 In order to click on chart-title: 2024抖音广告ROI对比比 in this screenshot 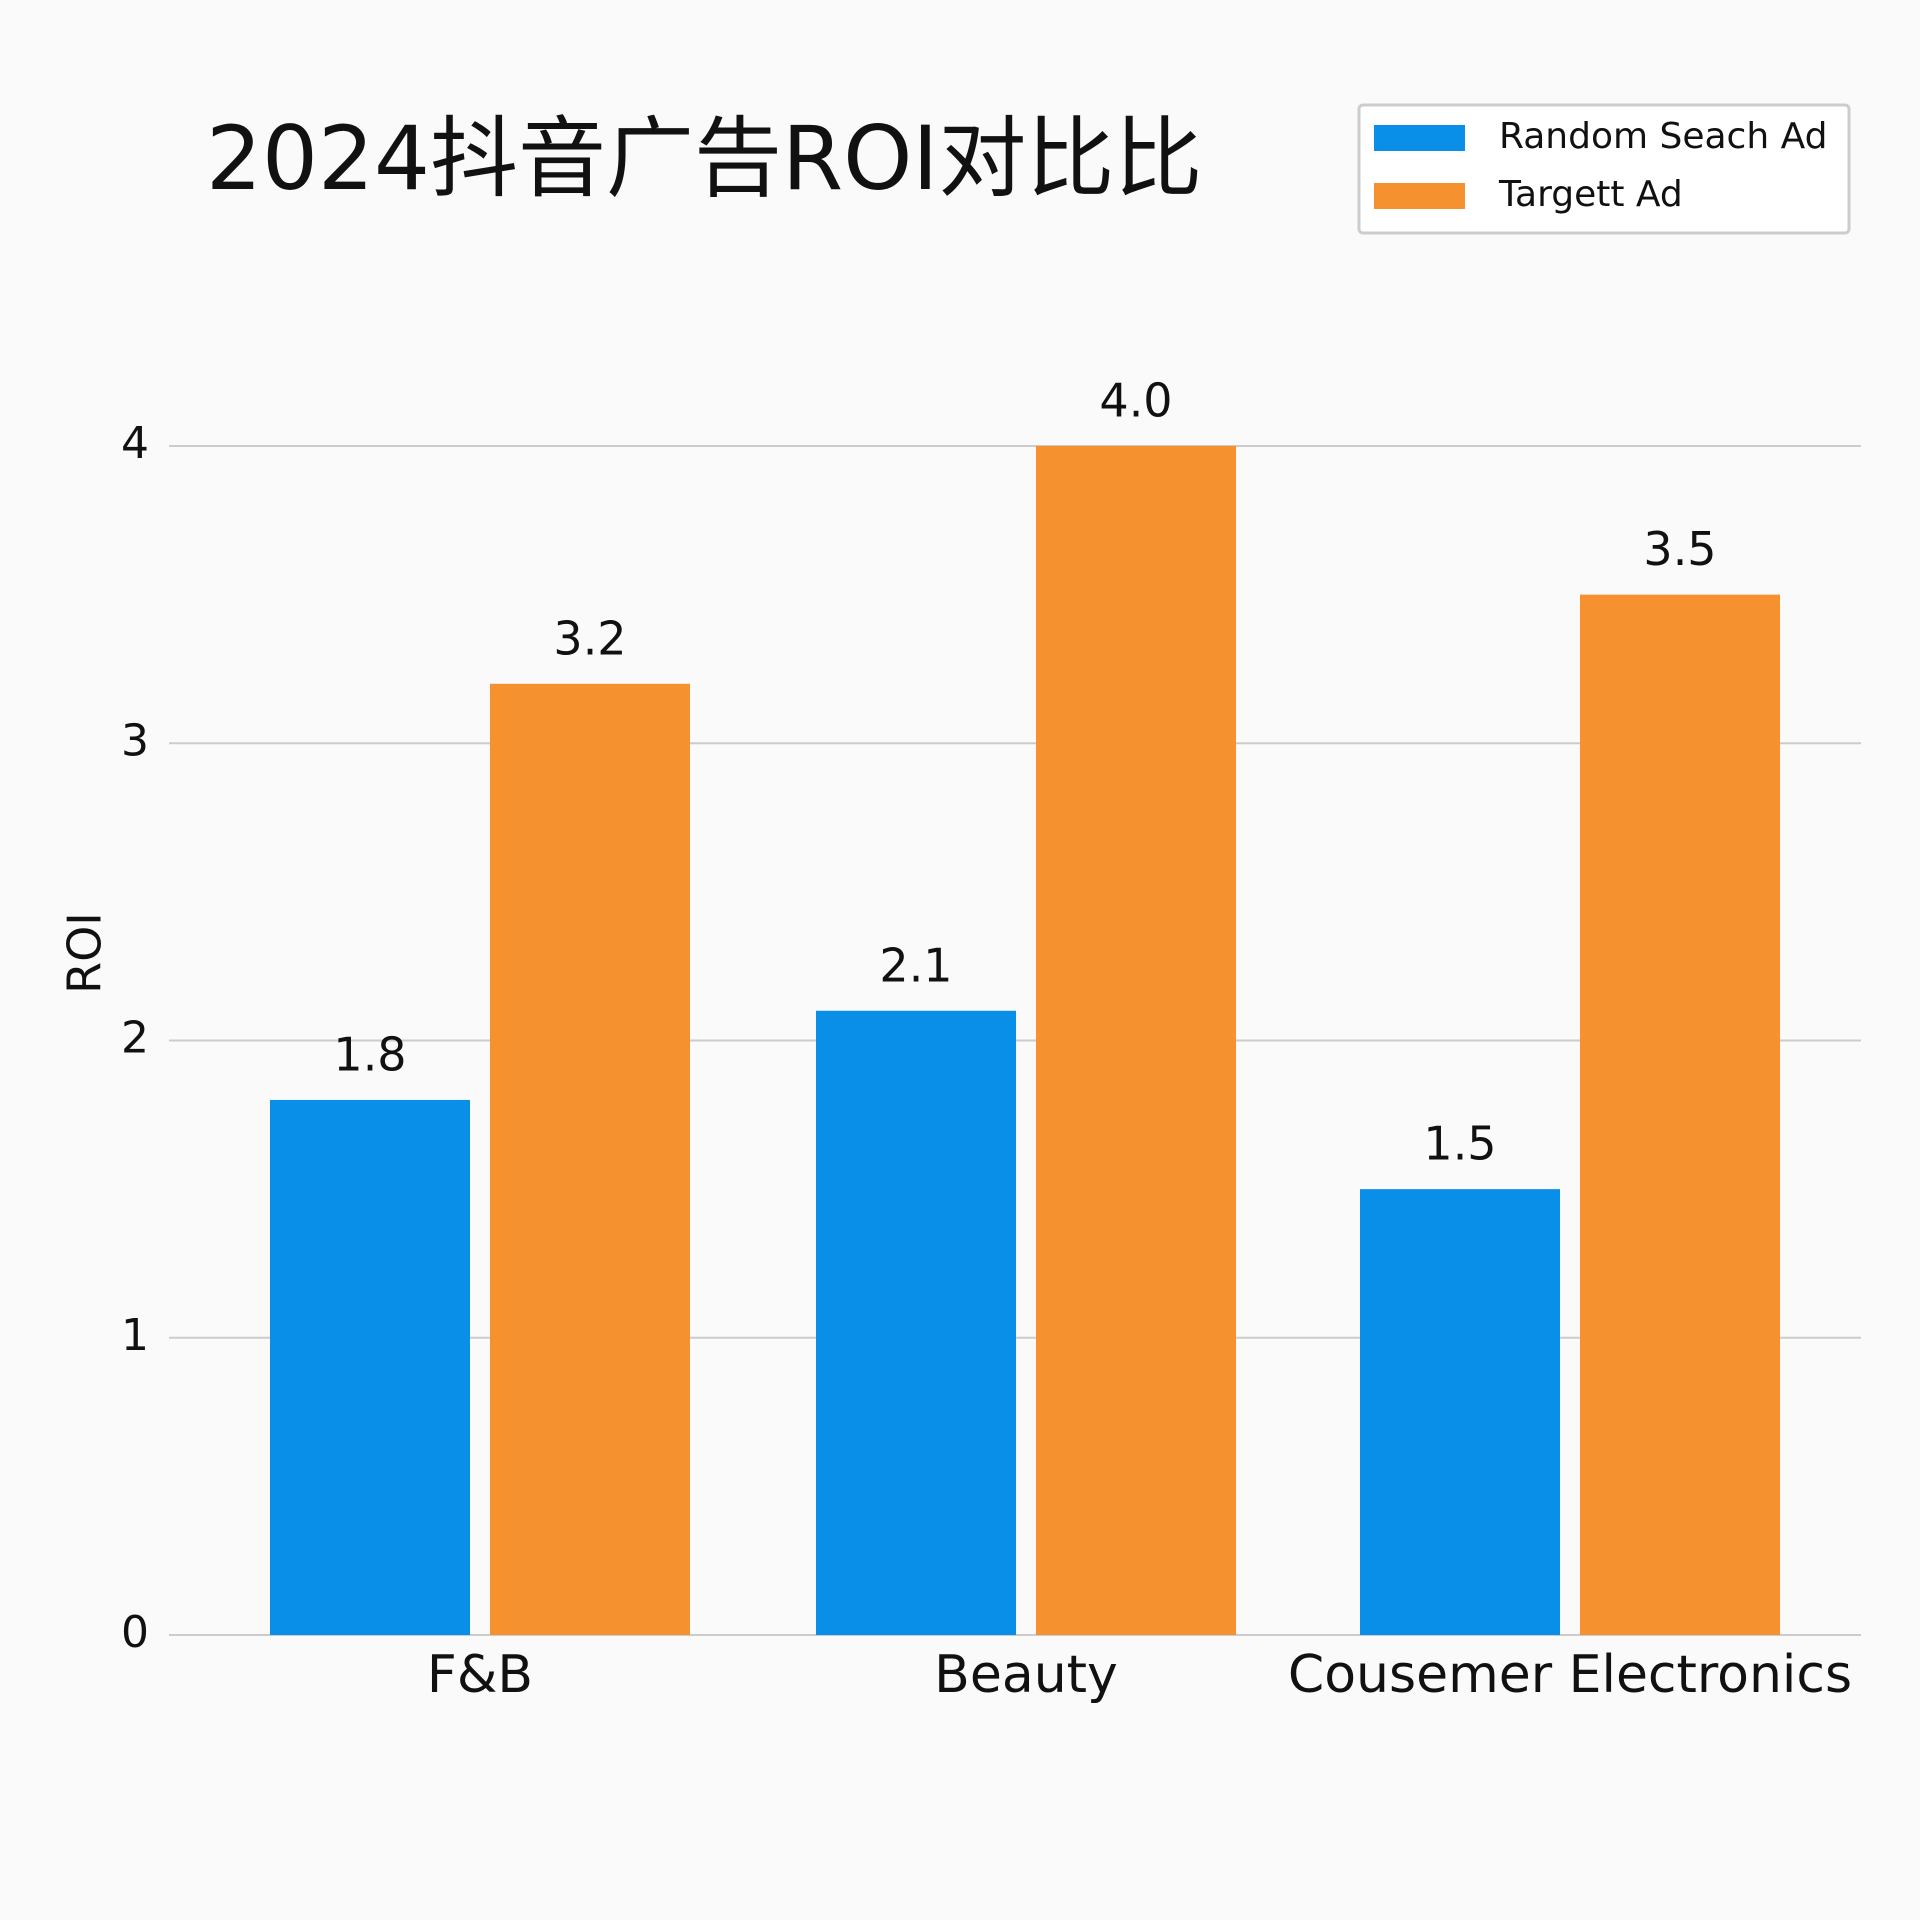, I will do `click(704, 158)`.